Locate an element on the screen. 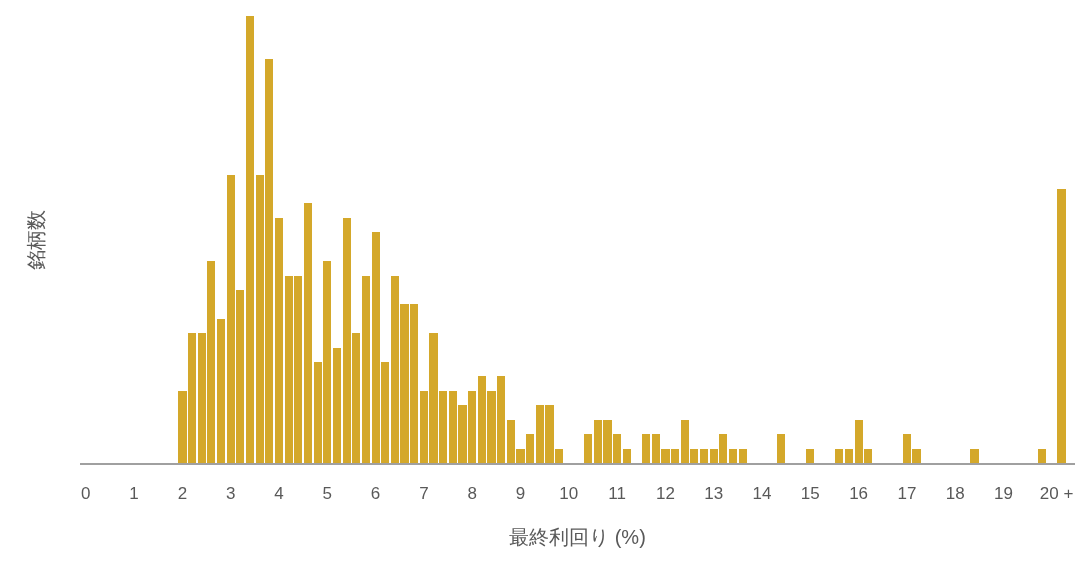 The image size is (1079, 563). x-tick-label: 15 is located at coordinates (810, 494).